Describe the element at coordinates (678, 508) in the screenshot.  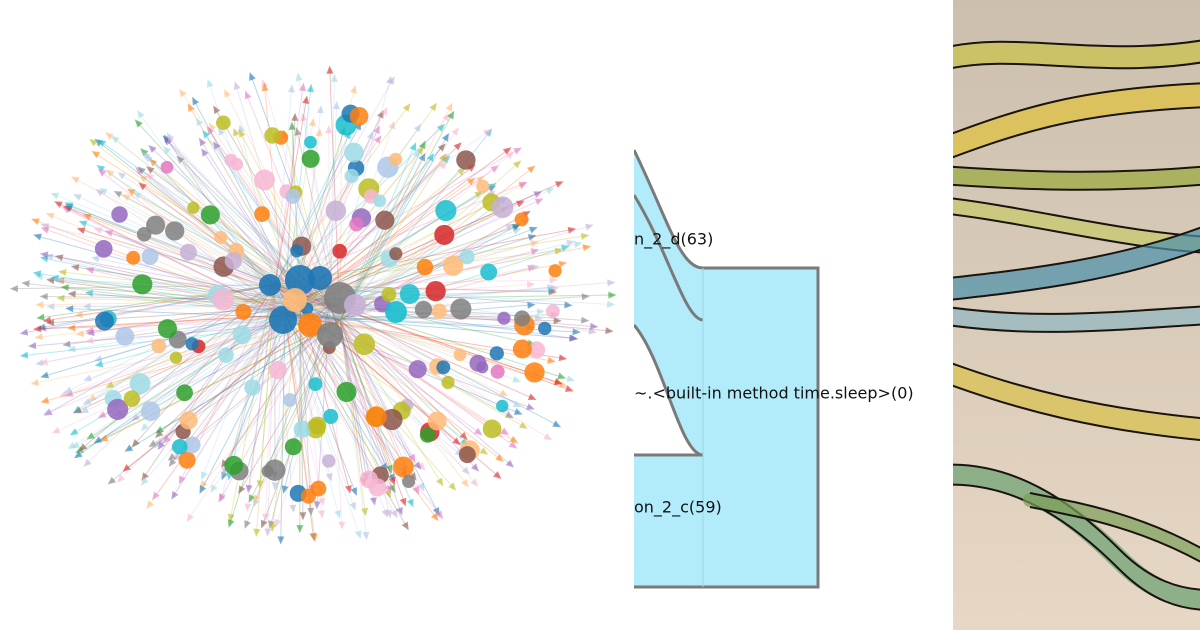
I see `flow-label: on_2_c(59)` at that location.